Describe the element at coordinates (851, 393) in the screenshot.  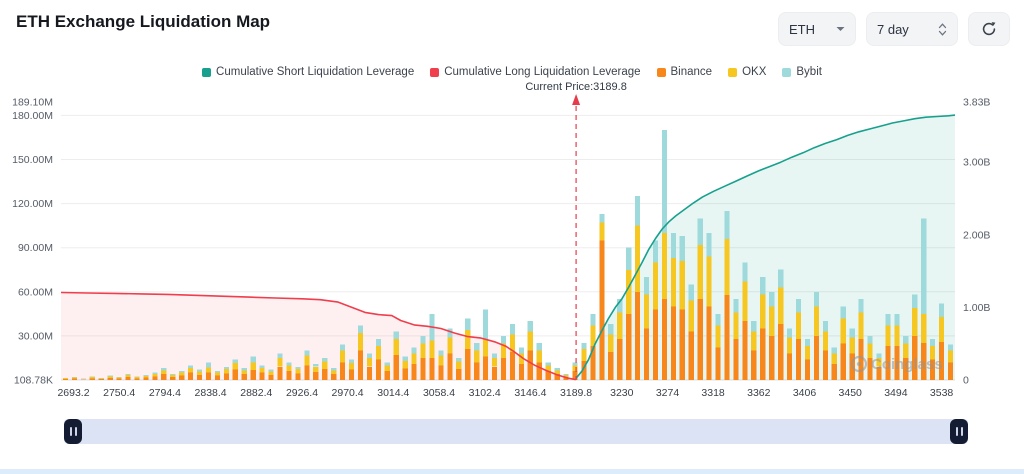
I see `svg-text: 3450` at that location.